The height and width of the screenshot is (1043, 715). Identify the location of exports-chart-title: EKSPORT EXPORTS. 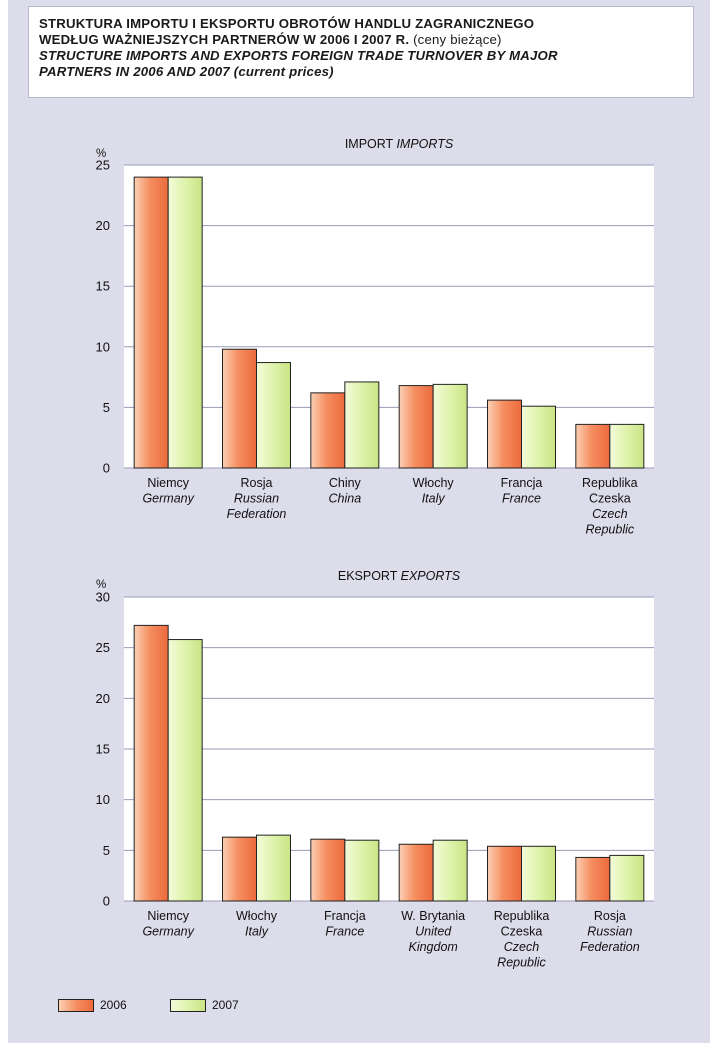
(399, 576).